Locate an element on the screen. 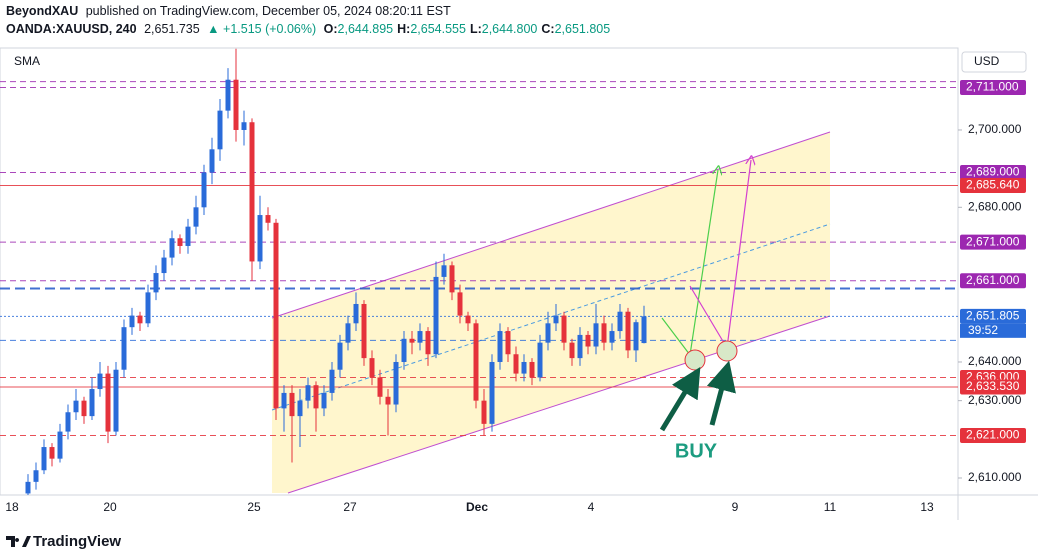  projection: BUY is located at coordinates (705, 311).